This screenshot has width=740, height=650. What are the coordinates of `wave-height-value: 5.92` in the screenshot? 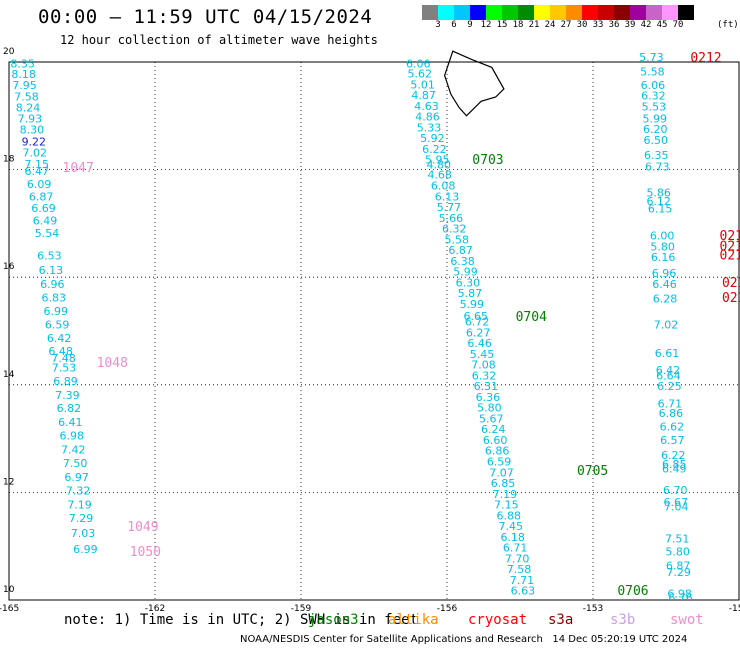 It's located at (432, 138).